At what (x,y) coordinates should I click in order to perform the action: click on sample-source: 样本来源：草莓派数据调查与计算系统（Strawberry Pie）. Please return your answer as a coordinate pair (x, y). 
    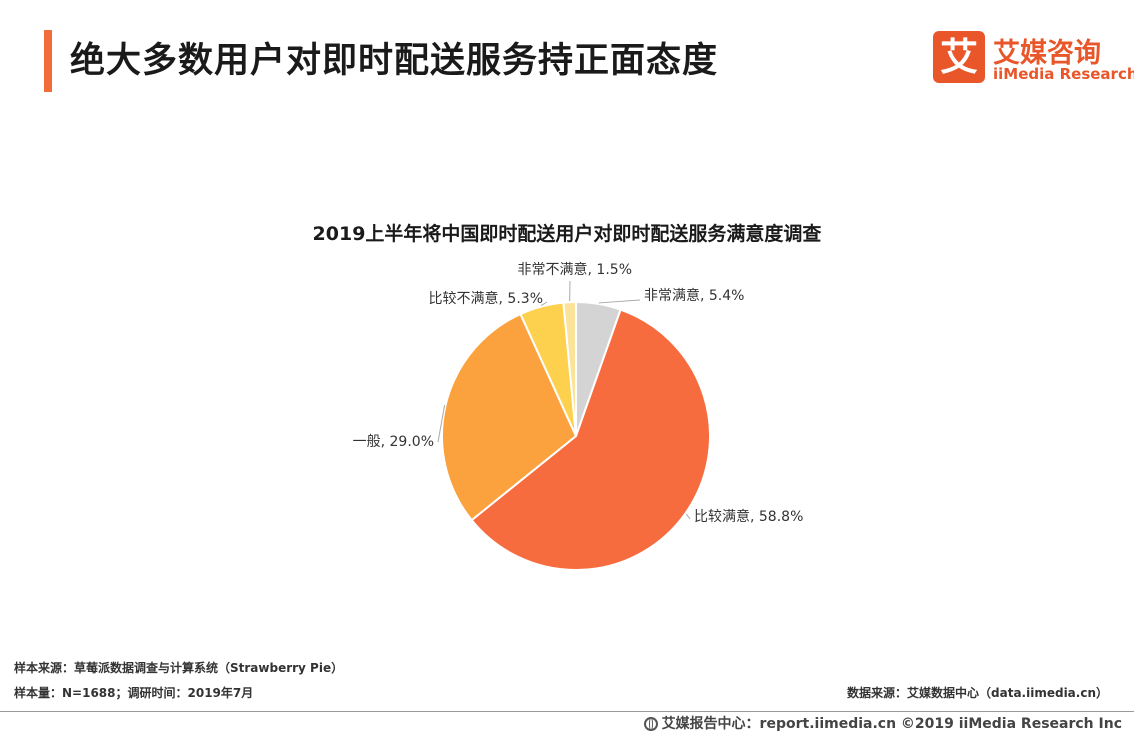
    Looking at the image, I should click on (179, 668).